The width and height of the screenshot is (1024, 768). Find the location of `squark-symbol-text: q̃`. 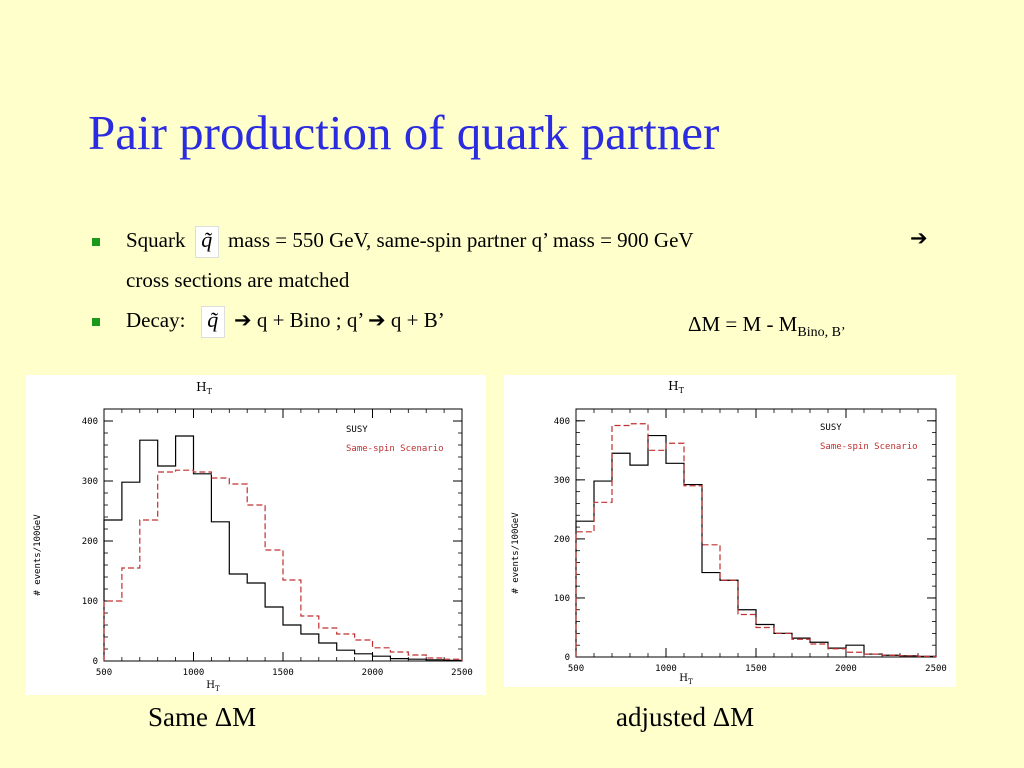

squark-symbol-text: q̃ is located at coordinates (207, 239).